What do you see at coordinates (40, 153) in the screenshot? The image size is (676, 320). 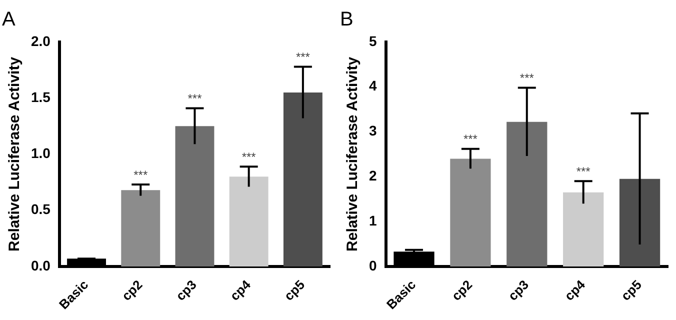 I see `y-tick-label: 1.0` at bounding box center [40, 153].